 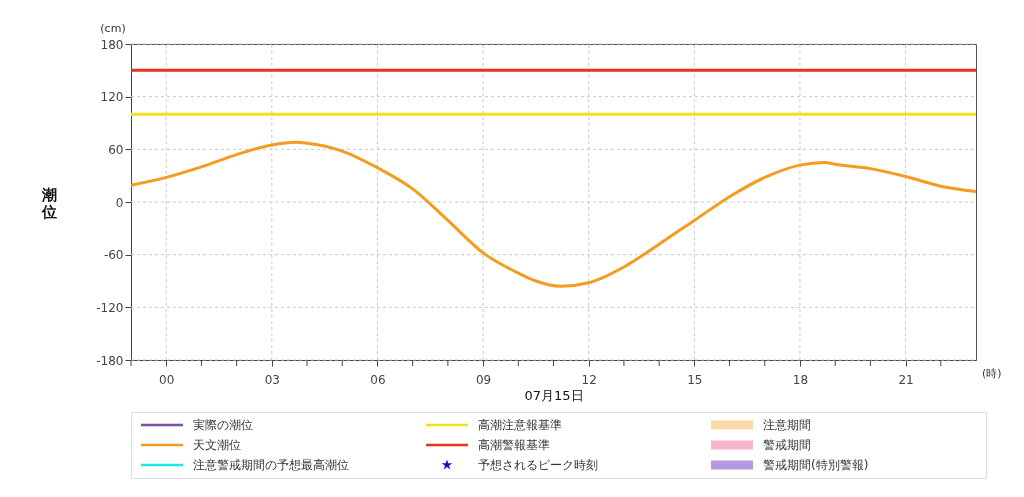 What do you see at coordinates (112, 97) in the screenshot?
I see `y-tick-label: 120` at bounding box center [112, 97].